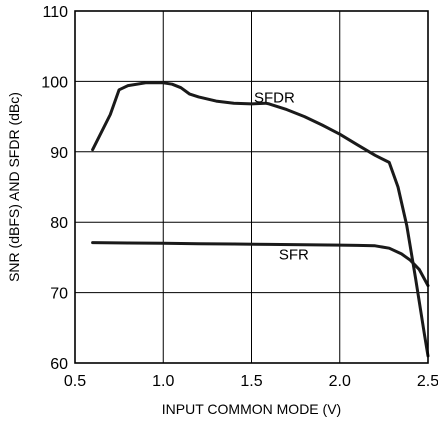  What do you see at coordinates (59, 364) in the screenshot?
I see `y-tick-label: 60` at bounding box center [59, 364].